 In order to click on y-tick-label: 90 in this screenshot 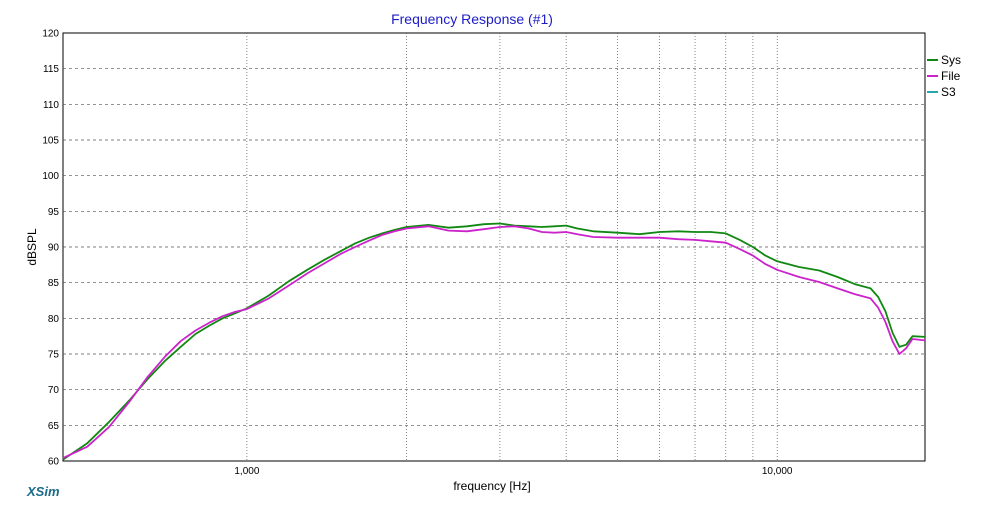, I will do `click(54, 248)`.